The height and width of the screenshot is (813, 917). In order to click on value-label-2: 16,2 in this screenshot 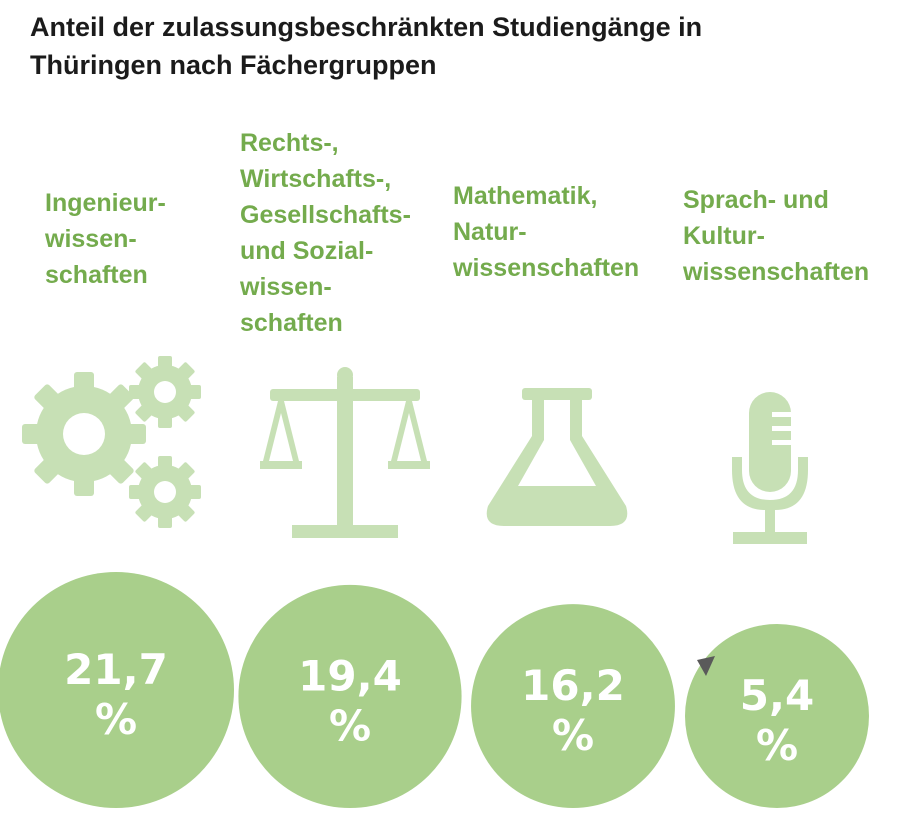, I will do `click(573, 685)`.